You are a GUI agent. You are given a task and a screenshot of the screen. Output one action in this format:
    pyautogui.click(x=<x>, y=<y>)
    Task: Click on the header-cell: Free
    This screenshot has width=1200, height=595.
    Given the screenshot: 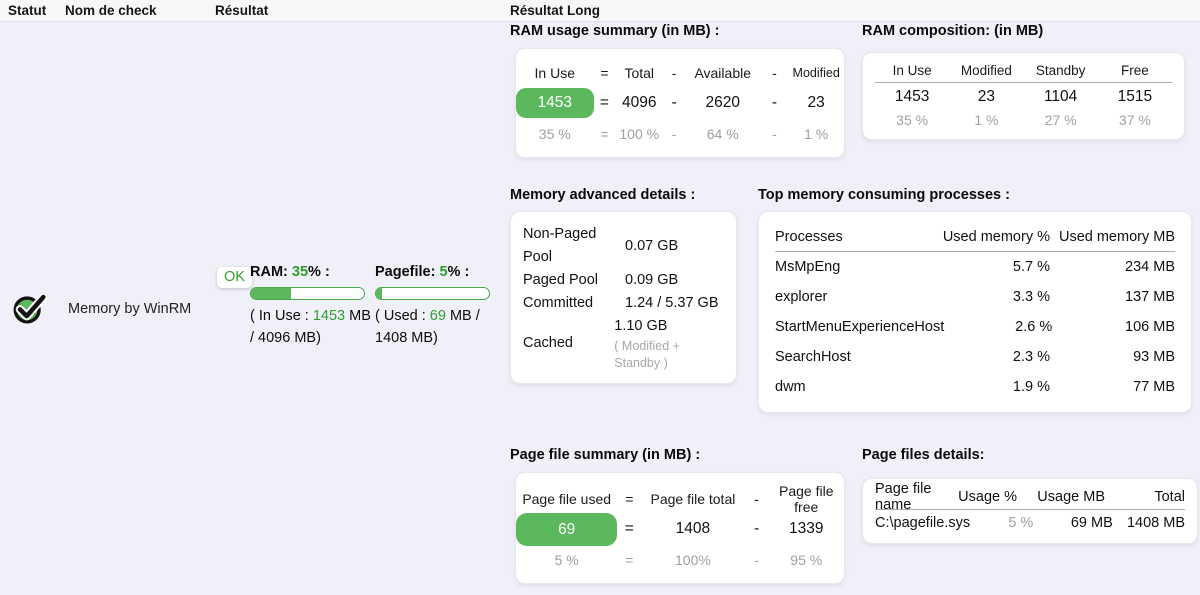 What is the action you would take?
    pyautogui.click(x=1134, y=70)
    